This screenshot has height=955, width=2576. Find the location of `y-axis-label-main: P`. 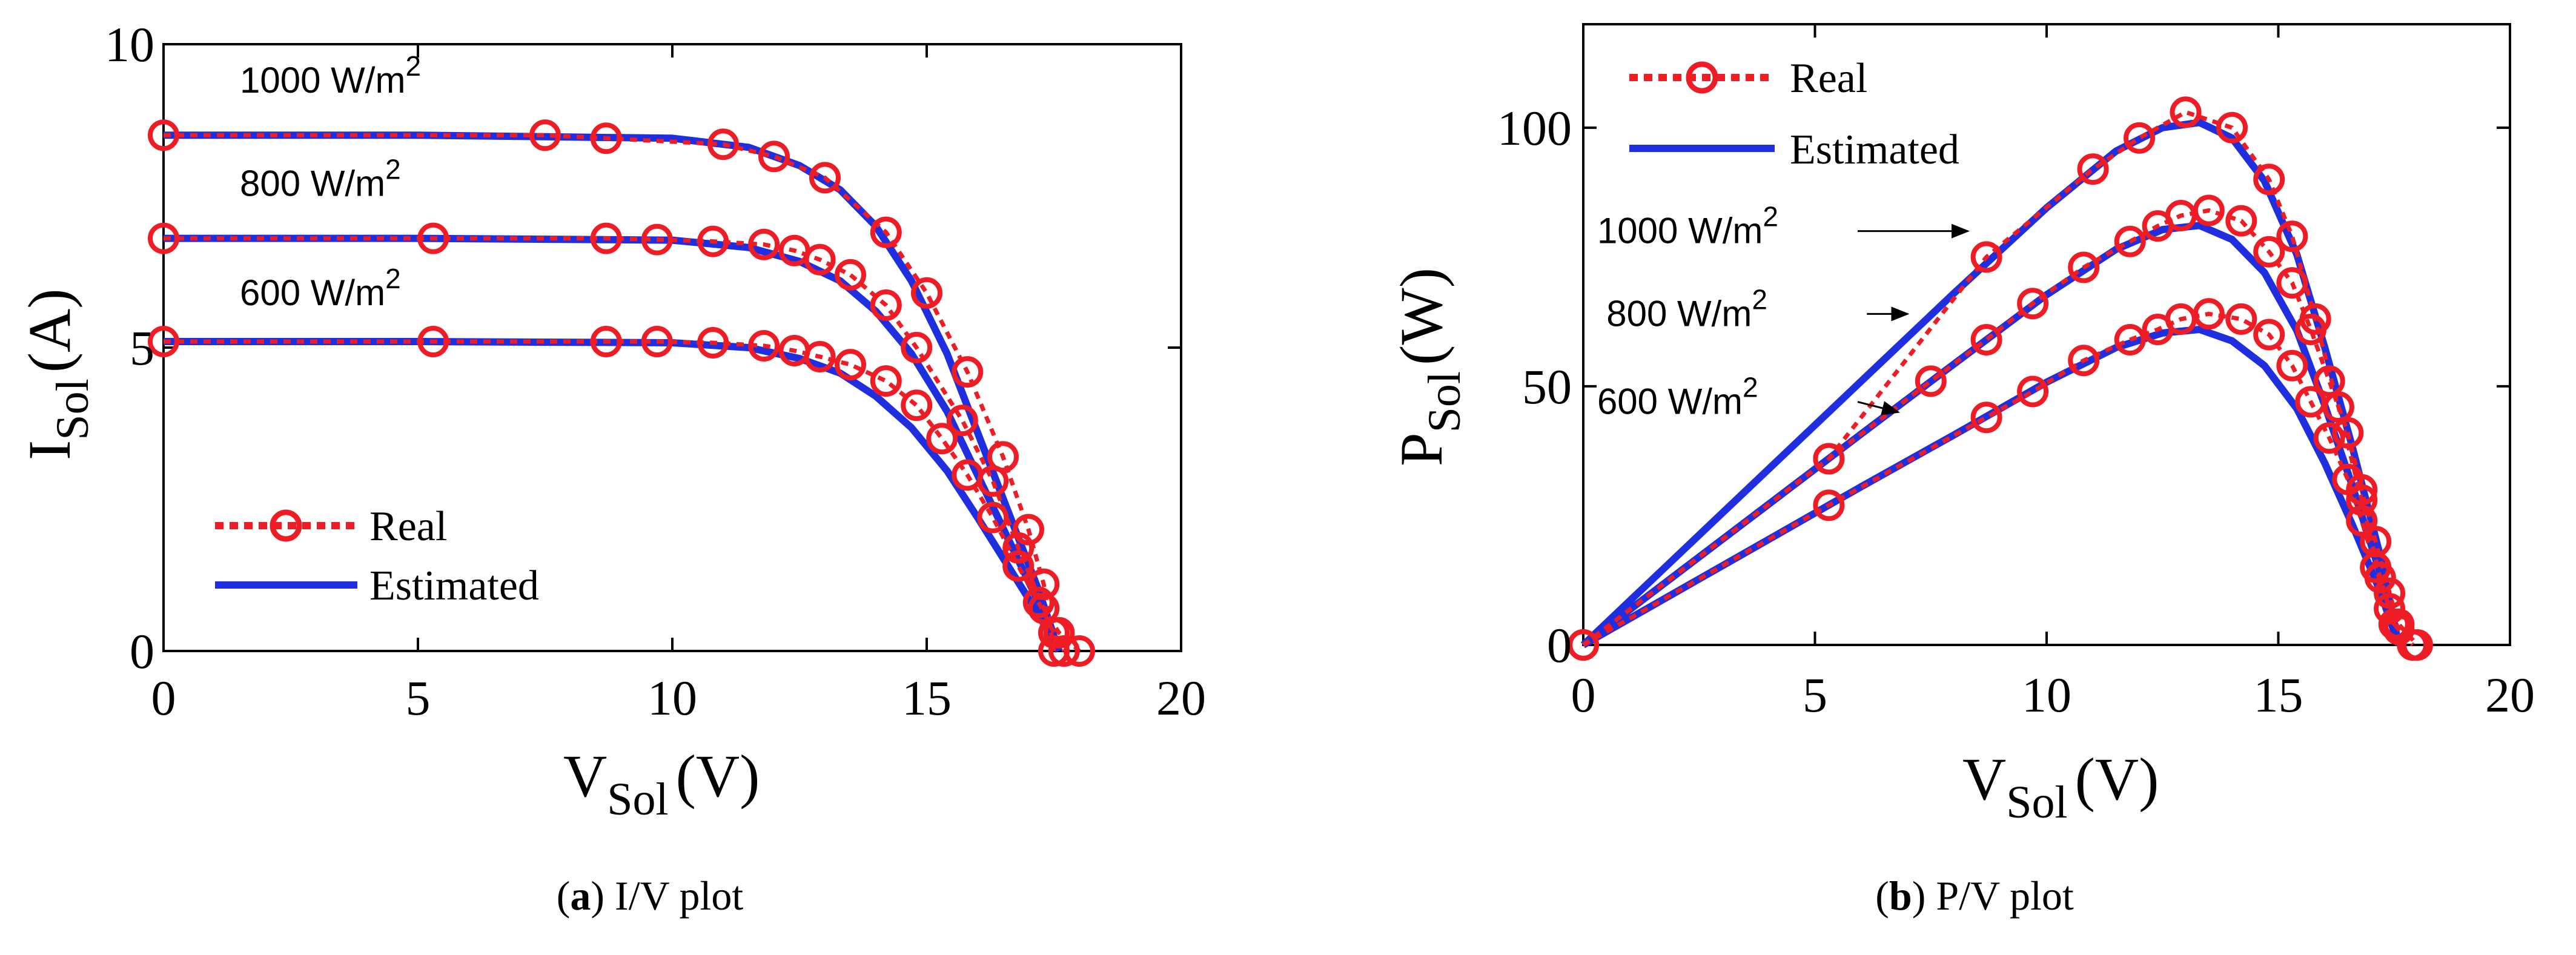

y-axis-label-main: P is located at coordinates (1421, 449).